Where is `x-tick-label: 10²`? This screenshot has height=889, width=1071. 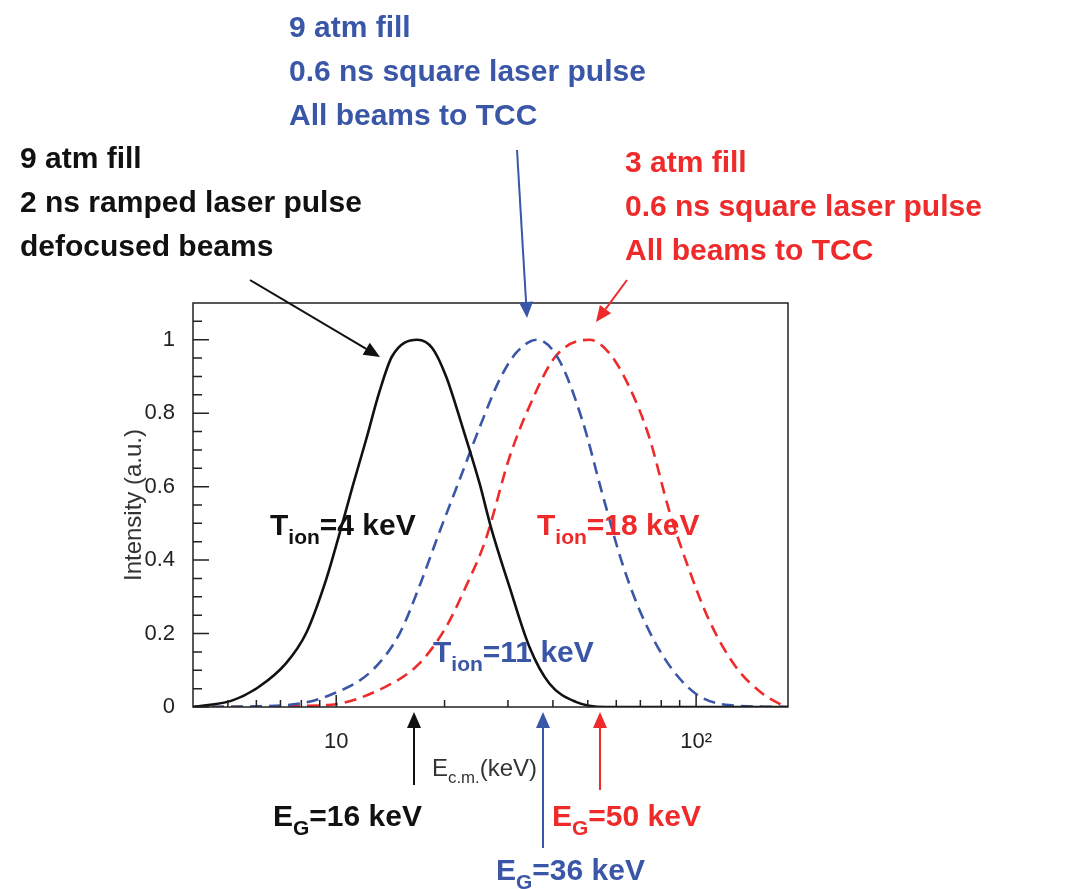 x-tick-label: 10² is located at coordinates (696, 741).